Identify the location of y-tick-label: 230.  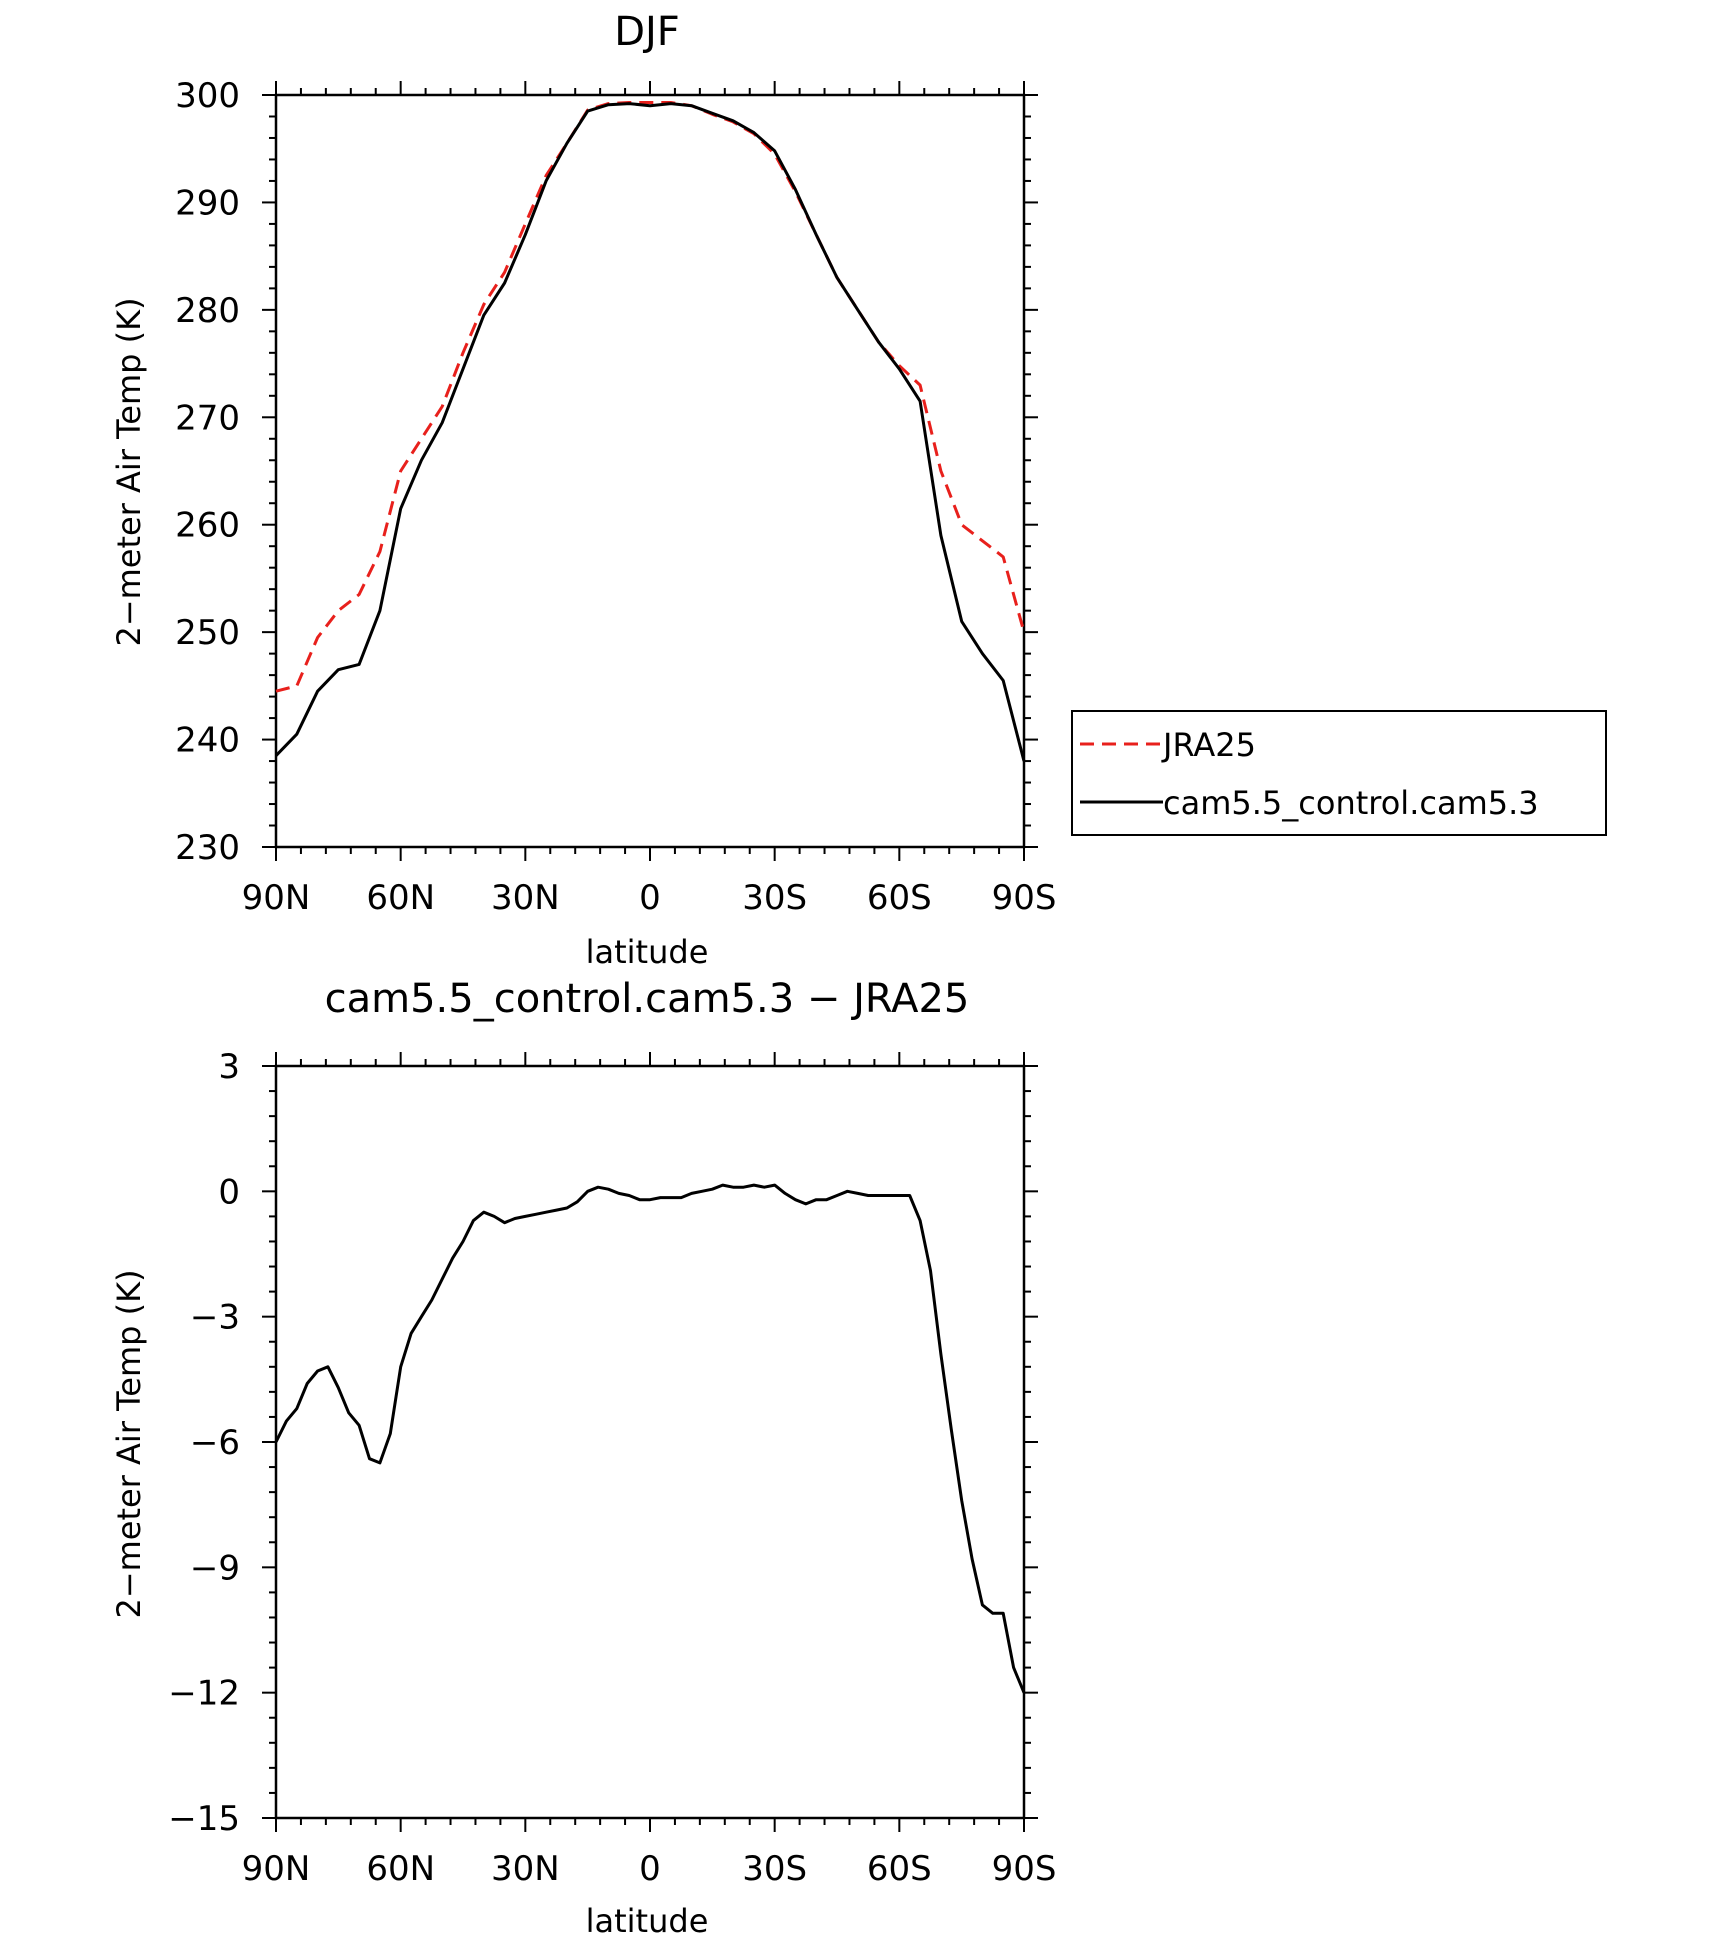
(207, 848).